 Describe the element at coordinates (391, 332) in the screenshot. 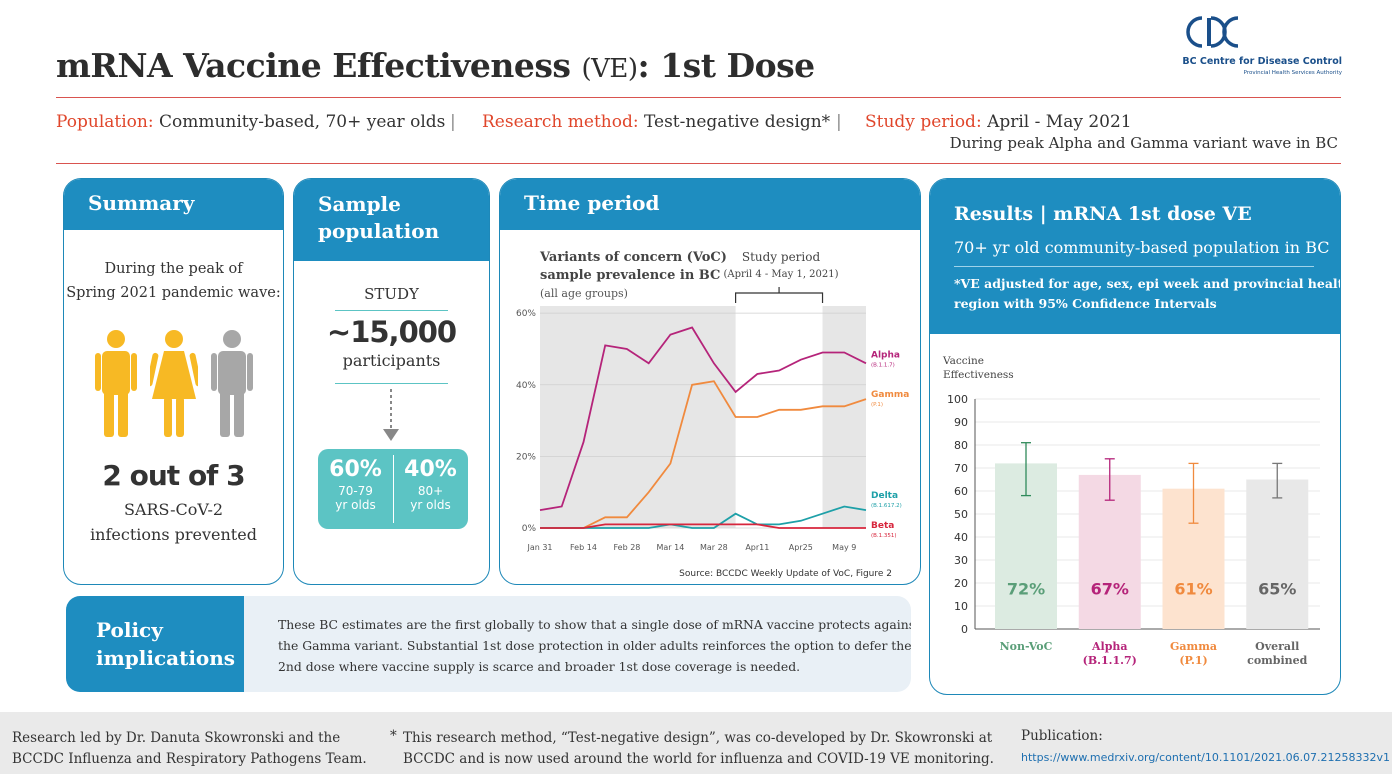

I see `sample-count: ~15,000` at that location.